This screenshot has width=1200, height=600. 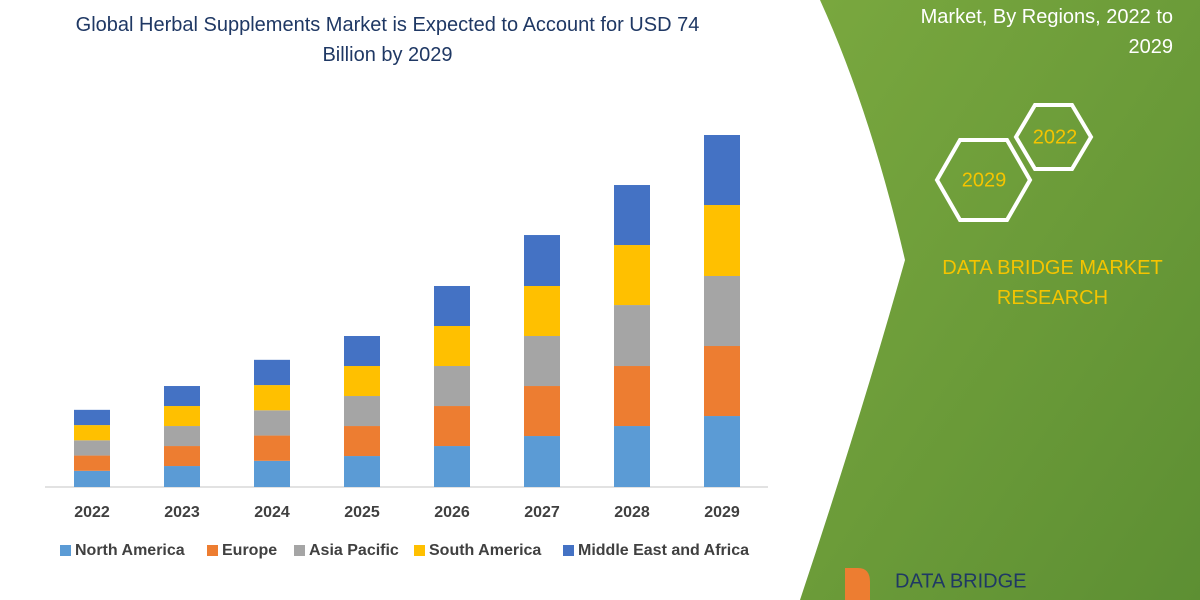 What do you see at coordinates (1052, 283) in the screenshot?
I see `brand-text: DATA BRIDGE MARKET RESEARCH` at bounding box center [1052, 283].